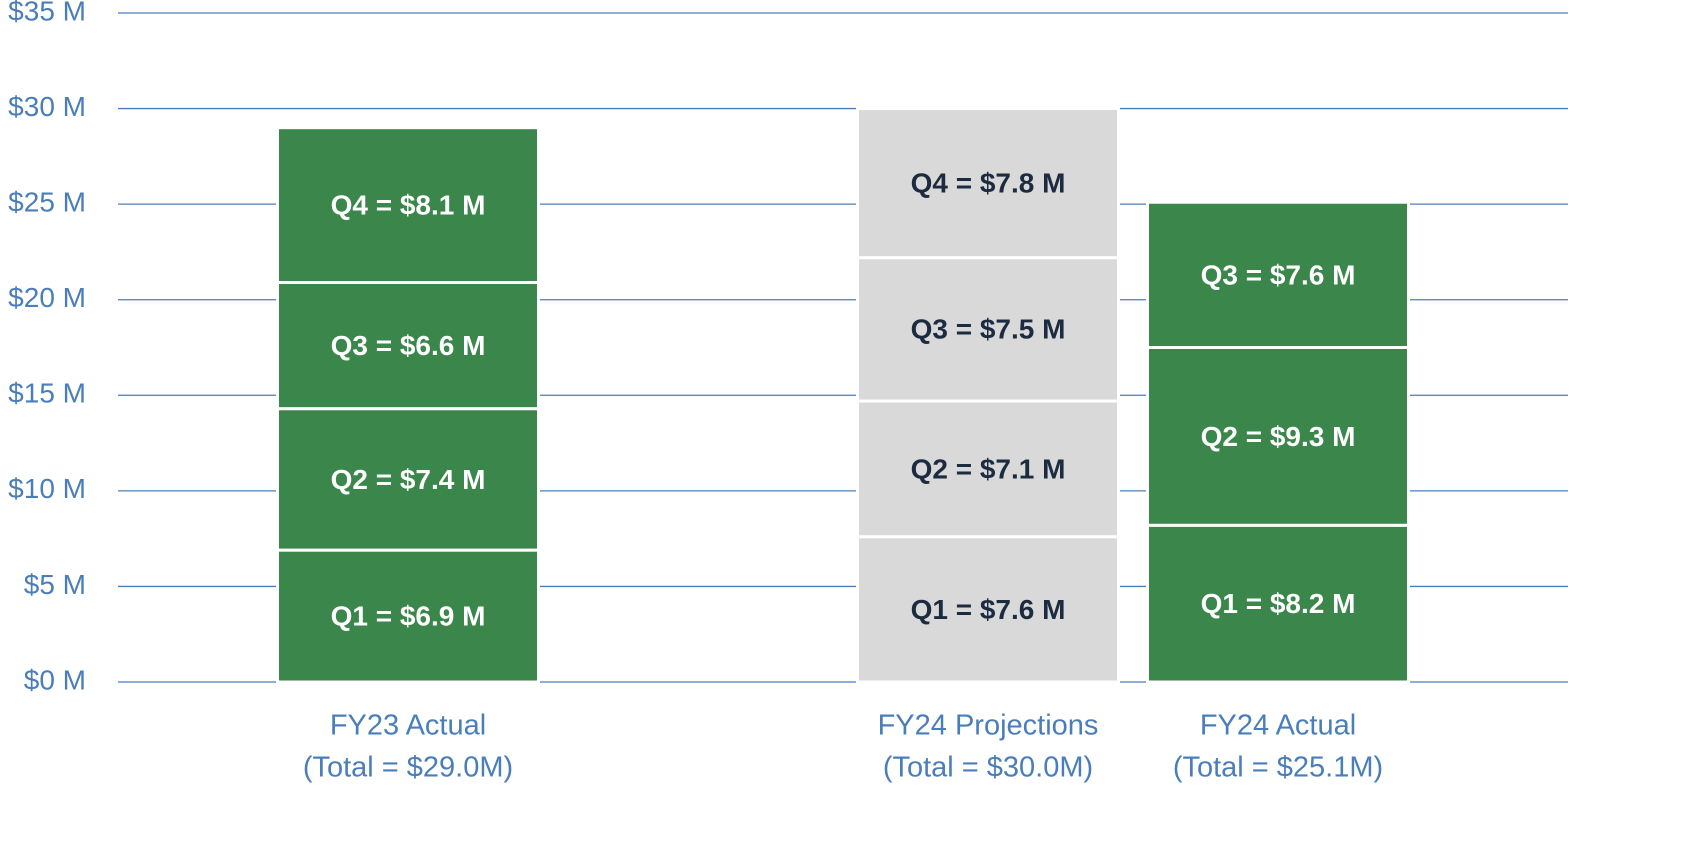 The image size is (1703, 857). I want to click on data-label: Q2 = $7.1 M, so click(988, 468).